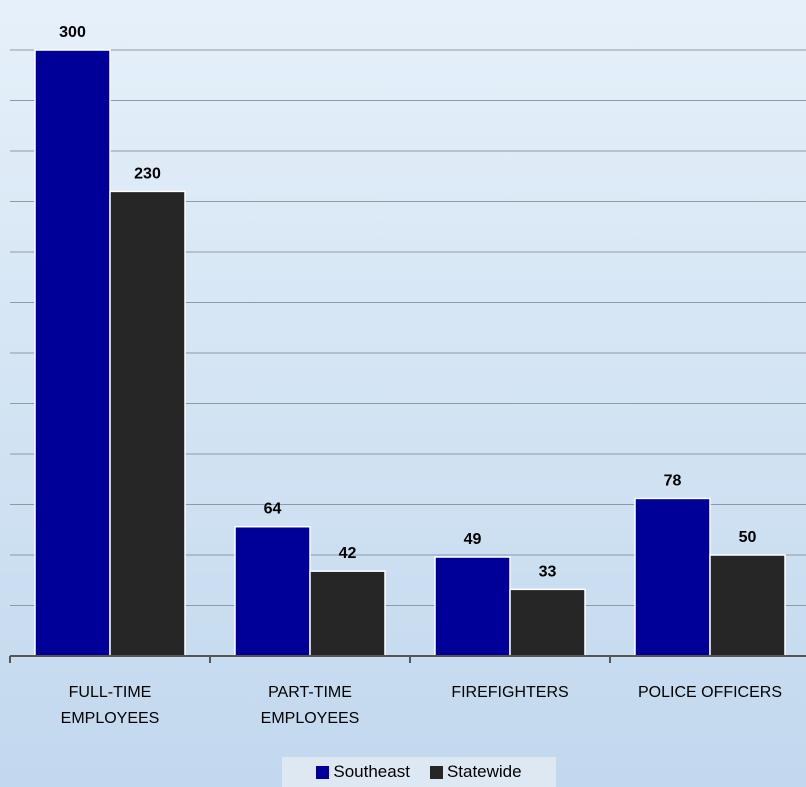 Image resolution: width=806 pixels, height=787 pixels. I want to click on legend-label-southeast: Southeast, so click(371, 771).